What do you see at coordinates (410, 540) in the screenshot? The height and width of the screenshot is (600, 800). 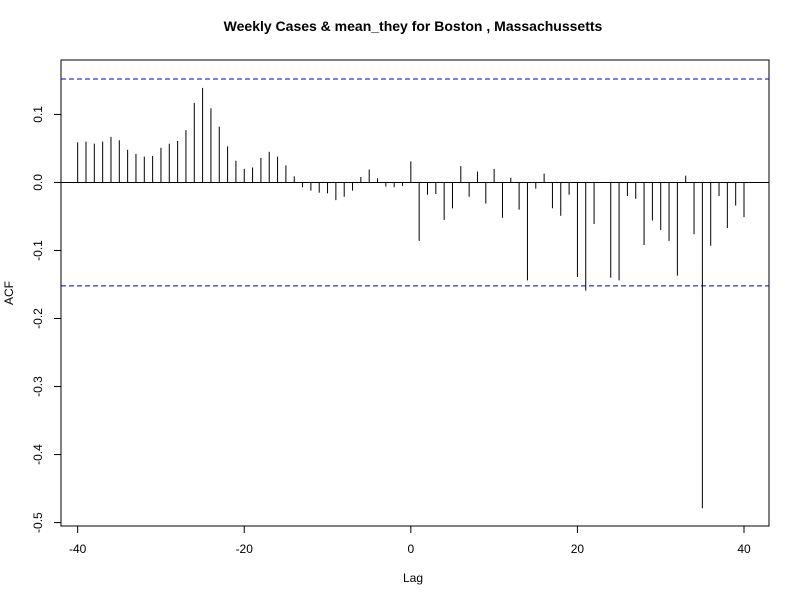 I see `x-axis: -40 -20 0 20 40` at bounding box center [410, 540].